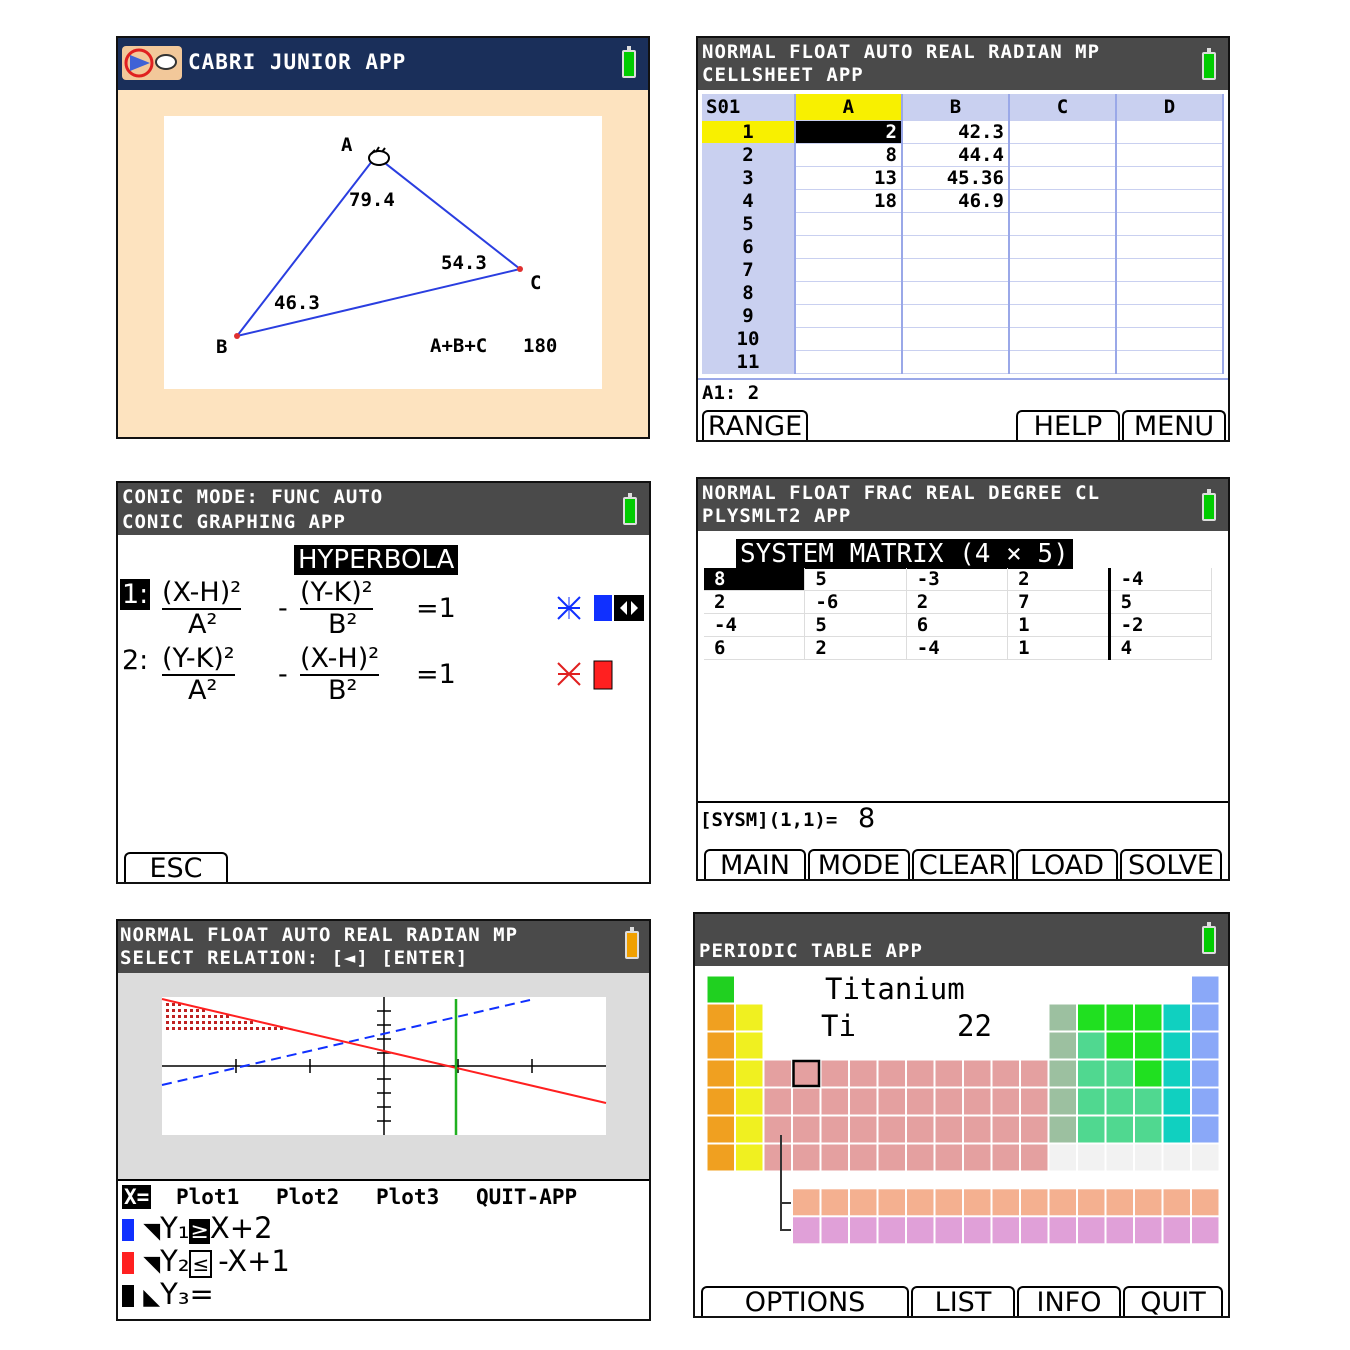 This screenshot has height=1350, width=1350. I want to click on cell-a2: 8, so click(848, 155).